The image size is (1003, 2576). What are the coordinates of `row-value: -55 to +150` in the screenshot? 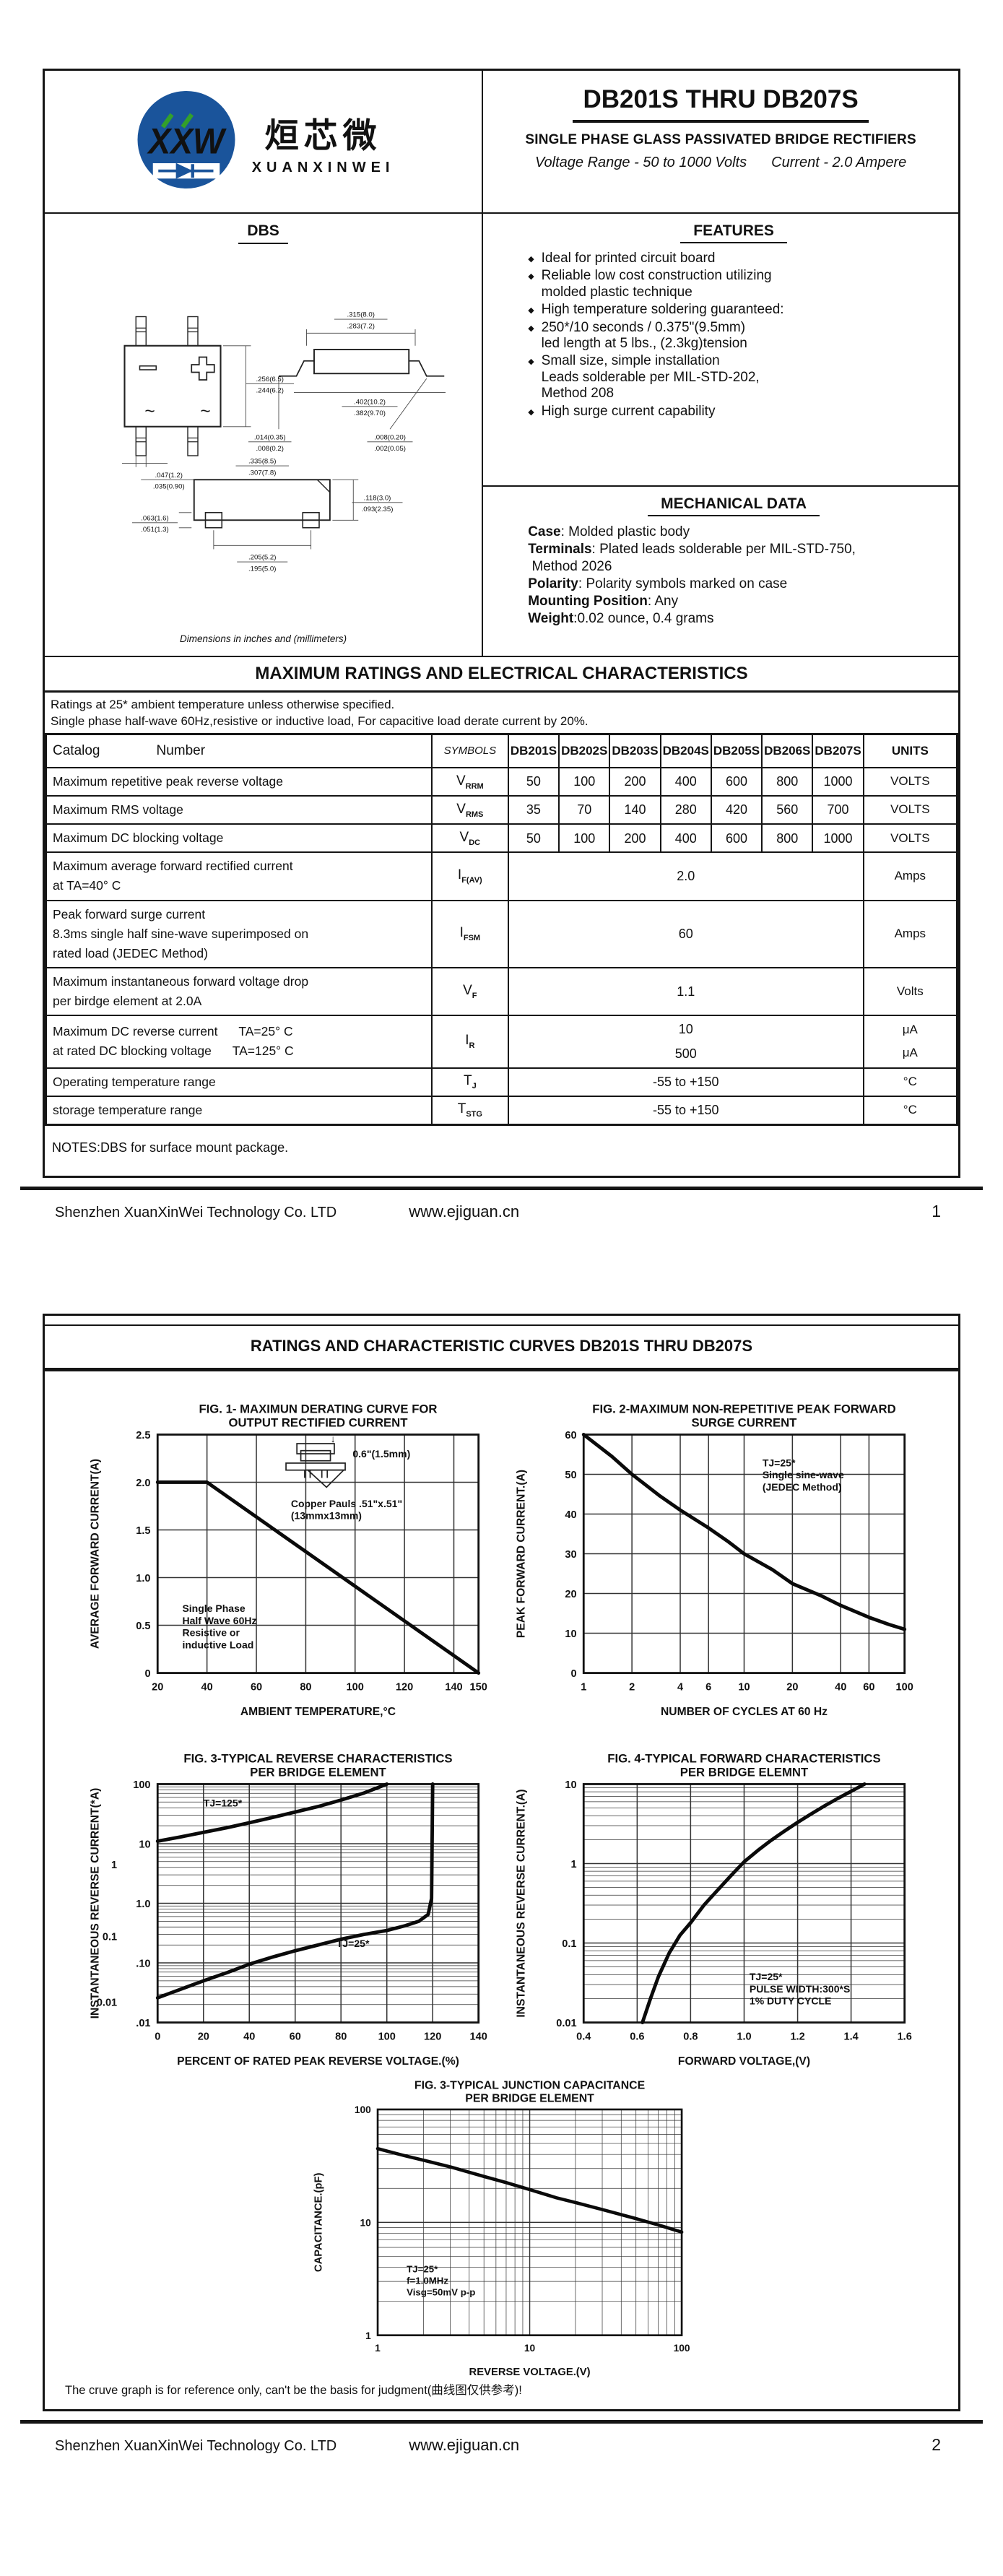 It's located at (685, 1110).